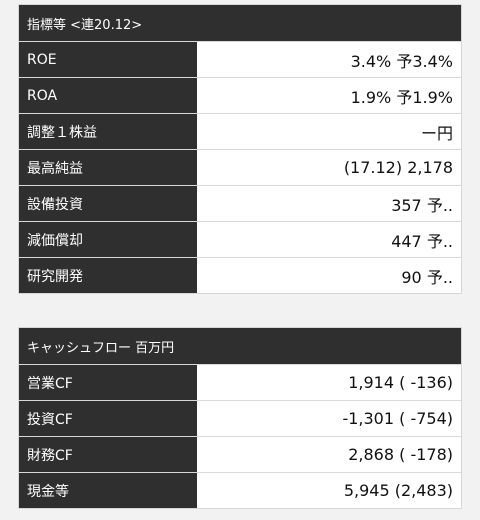  Describe the element at coordinates (108, 95) in the screenshot. I see `indicator-label: ROA` at that location.